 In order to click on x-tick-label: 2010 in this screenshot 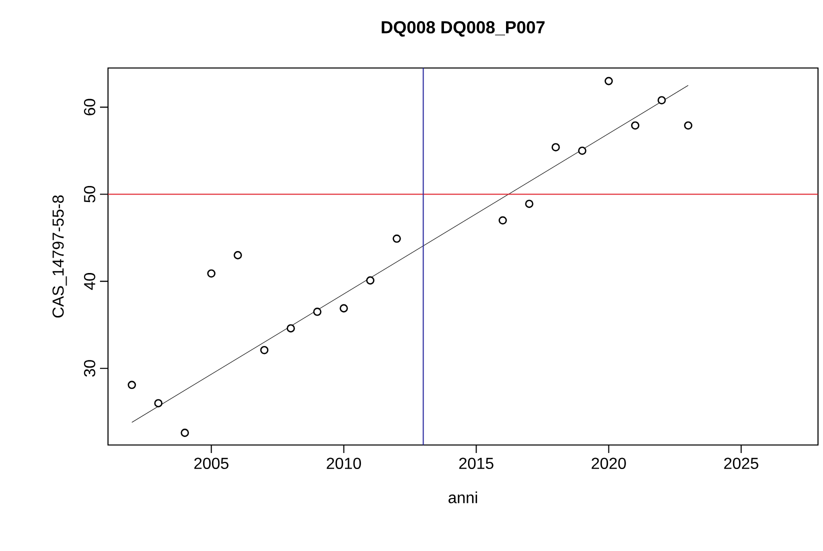, I will do `click(343, 464)`.